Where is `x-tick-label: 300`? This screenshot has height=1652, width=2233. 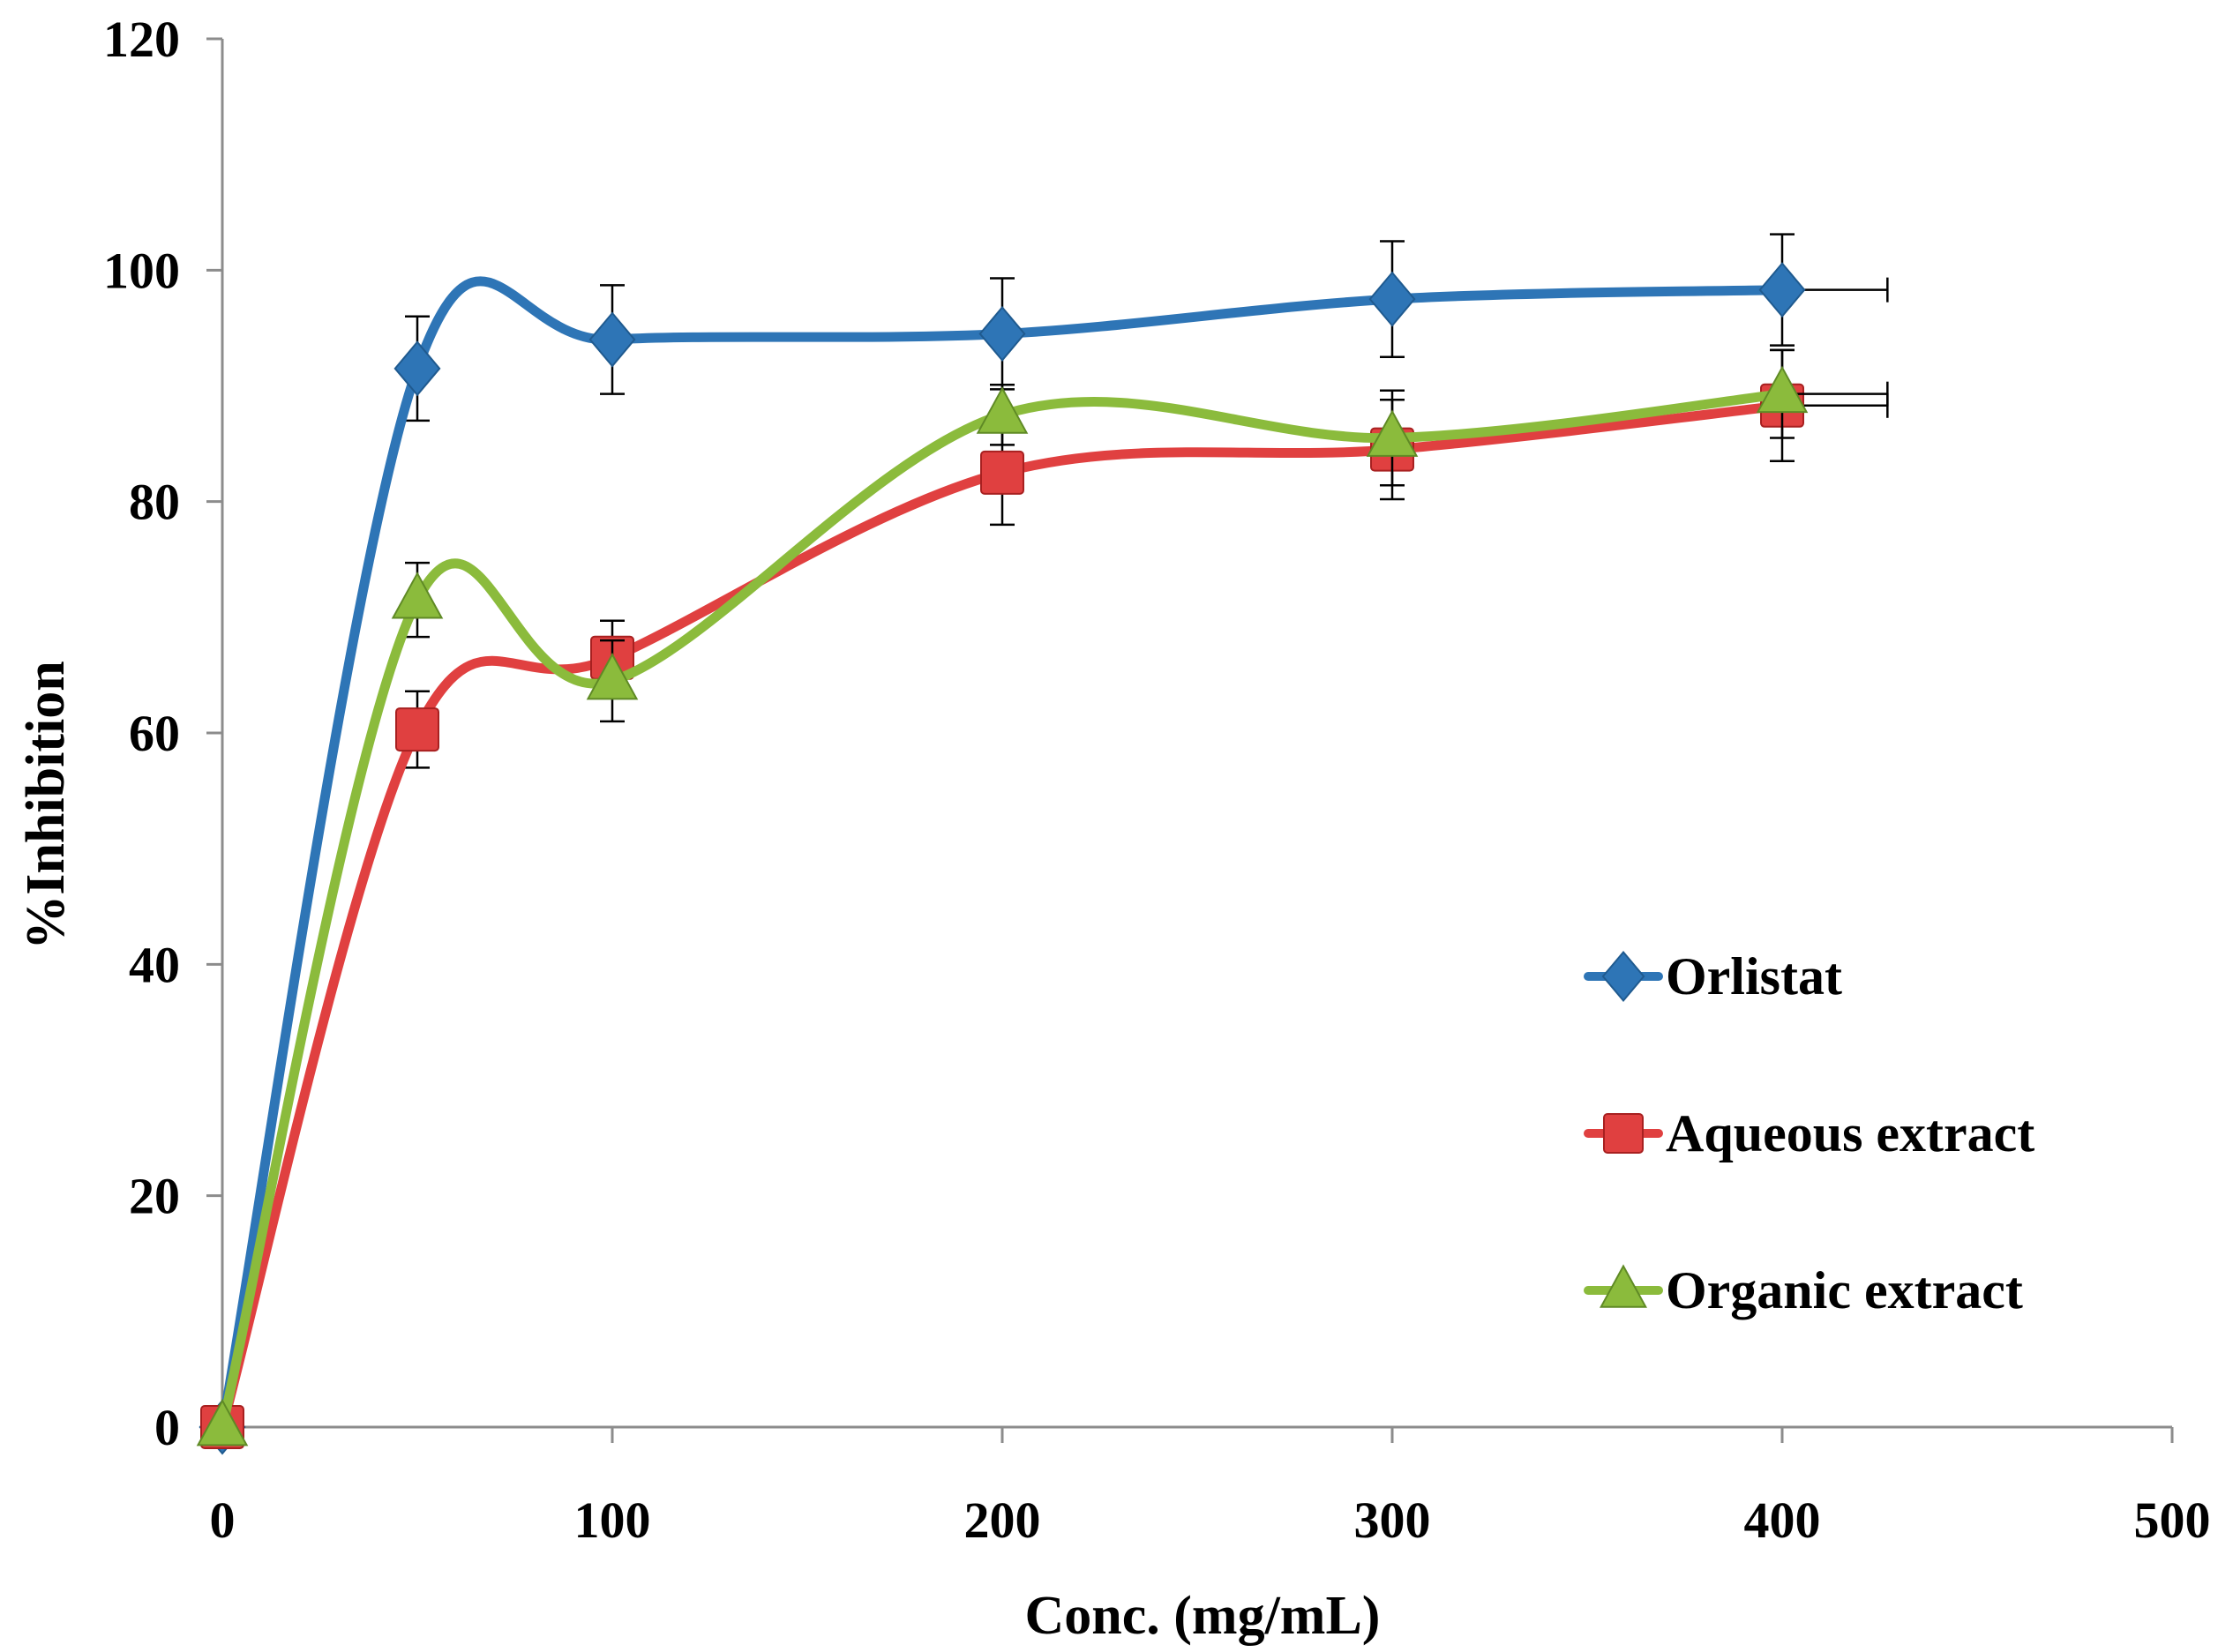 x-tick-label: 300 is located at coordinates (1392, 1520).